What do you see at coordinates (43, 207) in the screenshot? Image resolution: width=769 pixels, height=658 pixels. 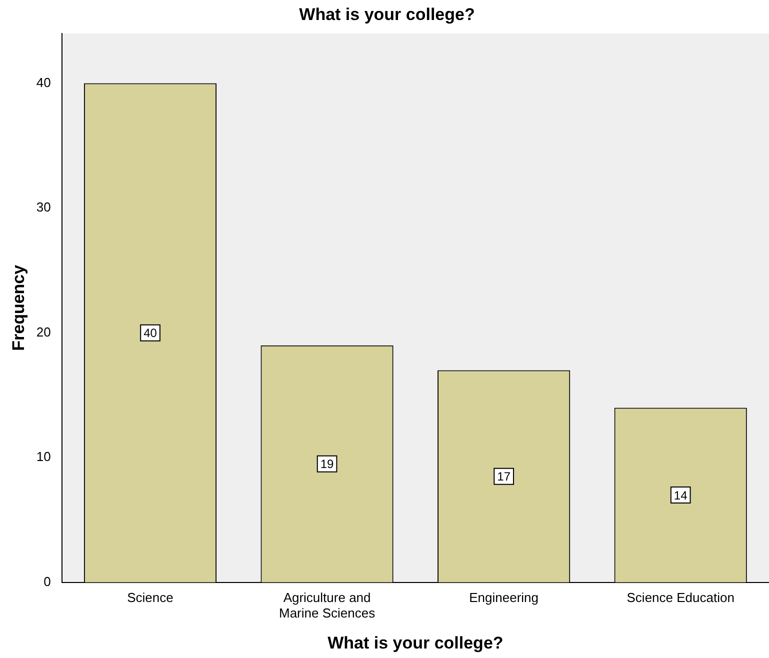 I see `y-tick-label: 30` at bounding box center [43, 207].